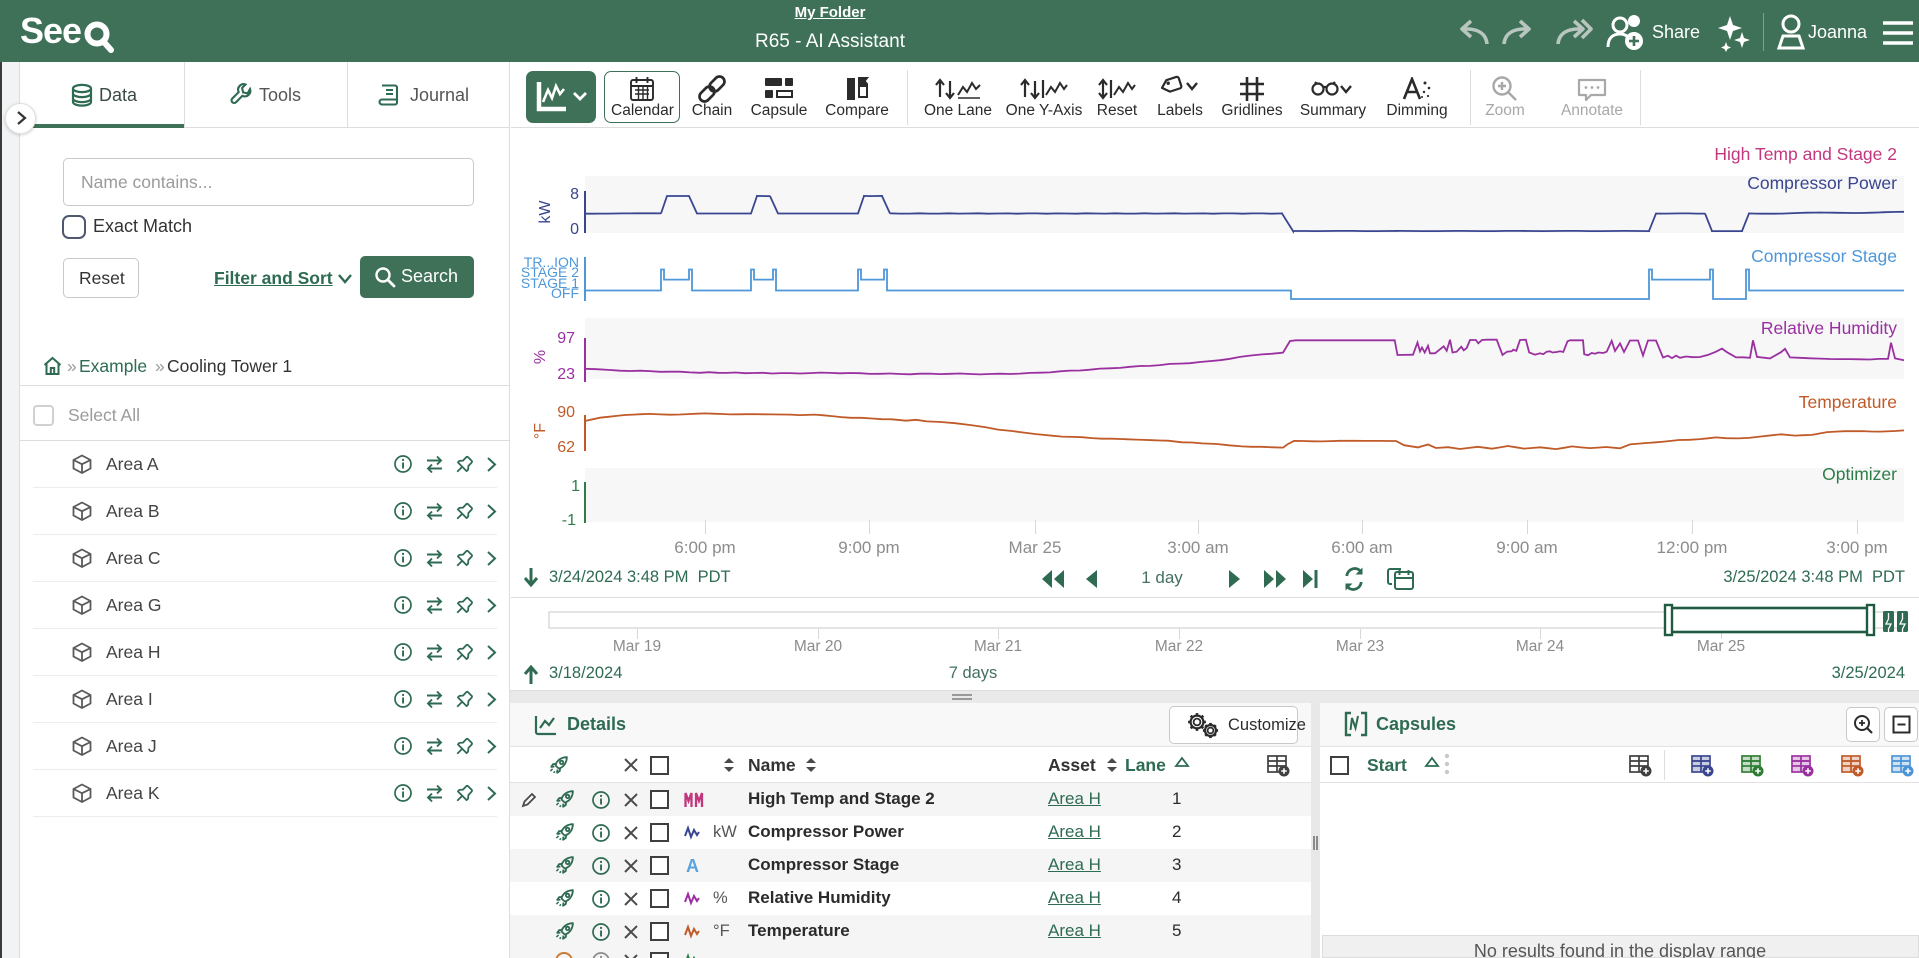  Describe the element at coordinates (692, 866) in the screenshot. I see `svg-text: A` at that location.